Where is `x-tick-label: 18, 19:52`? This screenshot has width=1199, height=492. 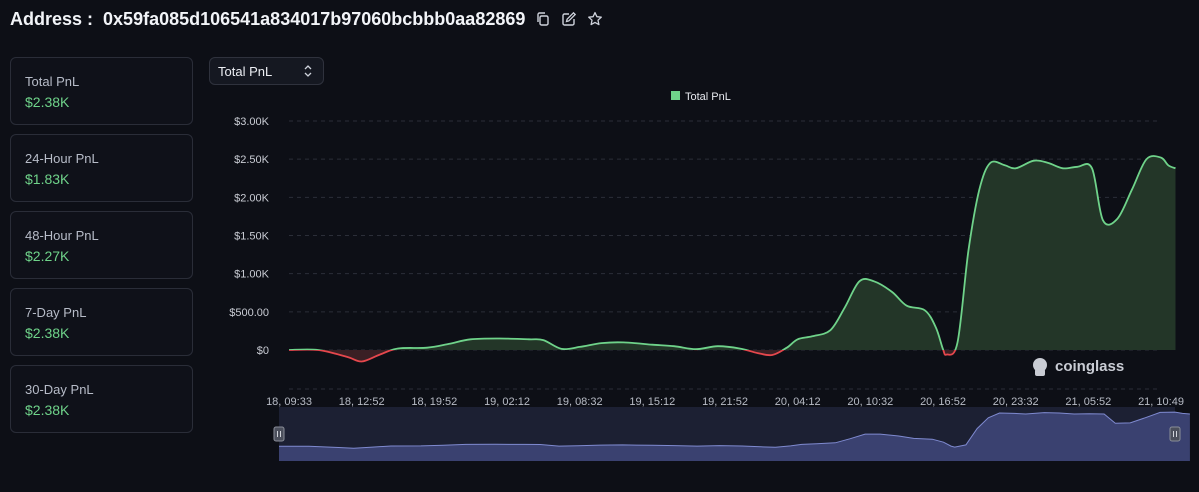 x-tick-label: 18, 19:52 is located at coordinates (434, 402).